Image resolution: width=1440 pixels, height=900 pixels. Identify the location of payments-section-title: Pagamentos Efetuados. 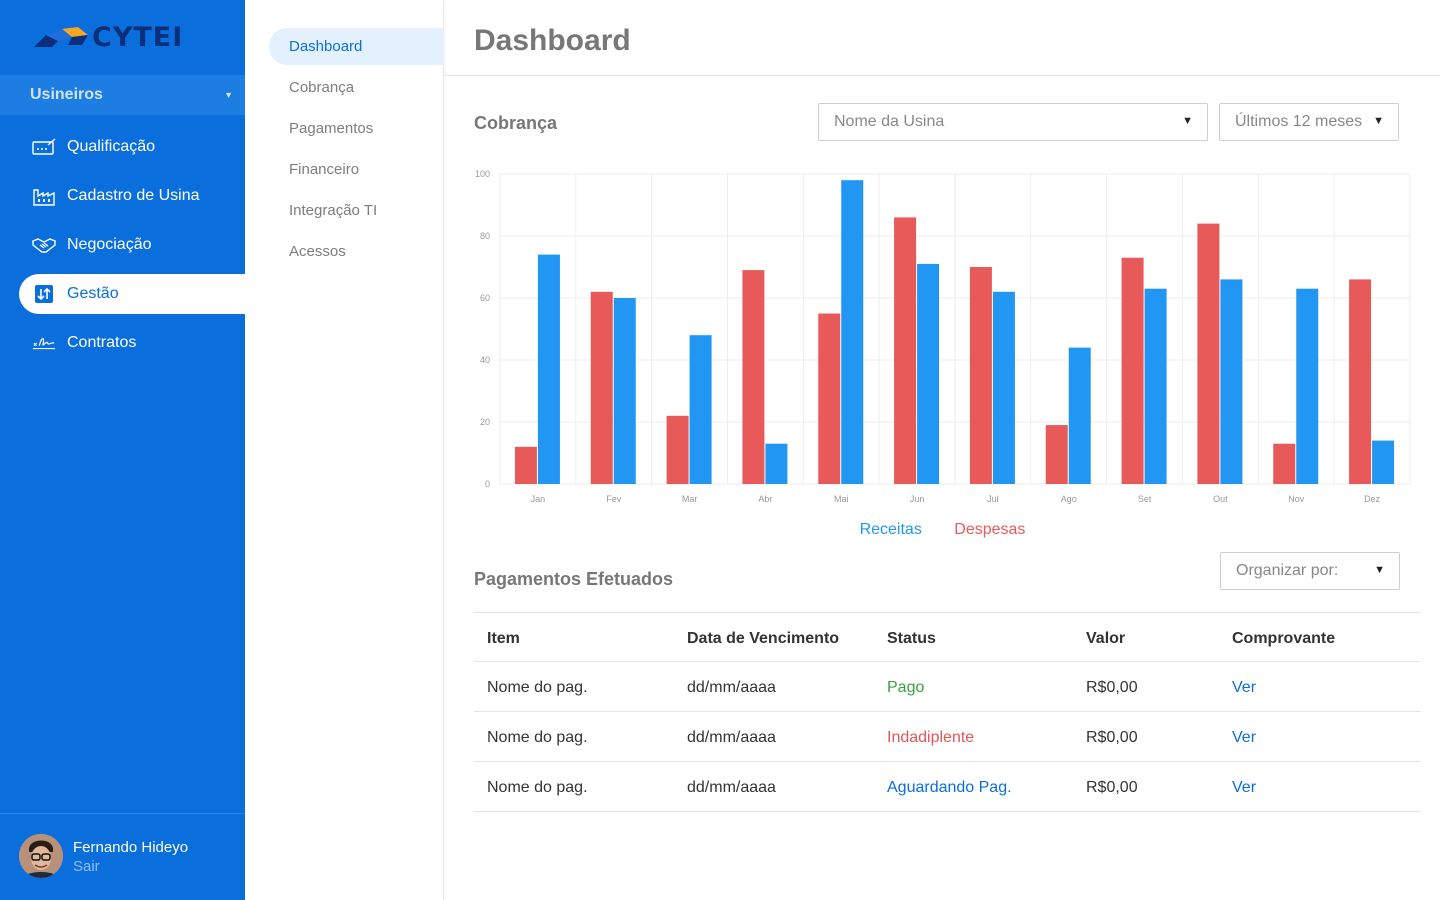
(574, 579).